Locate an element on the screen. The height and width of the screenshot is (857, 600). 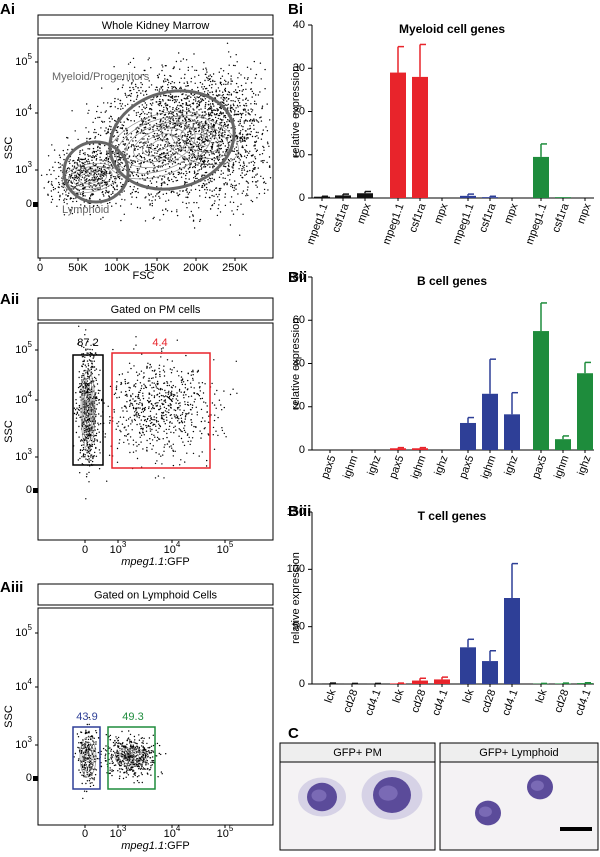
tick-exp: 4 is located at coordinates (30, 107).